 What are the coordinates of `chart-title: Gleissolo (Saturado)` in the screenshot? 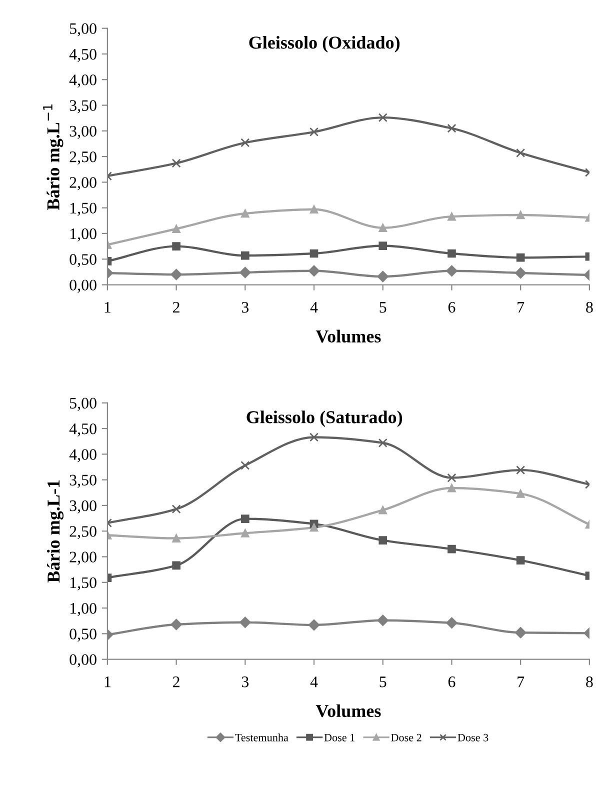 It's located at (324, 418).